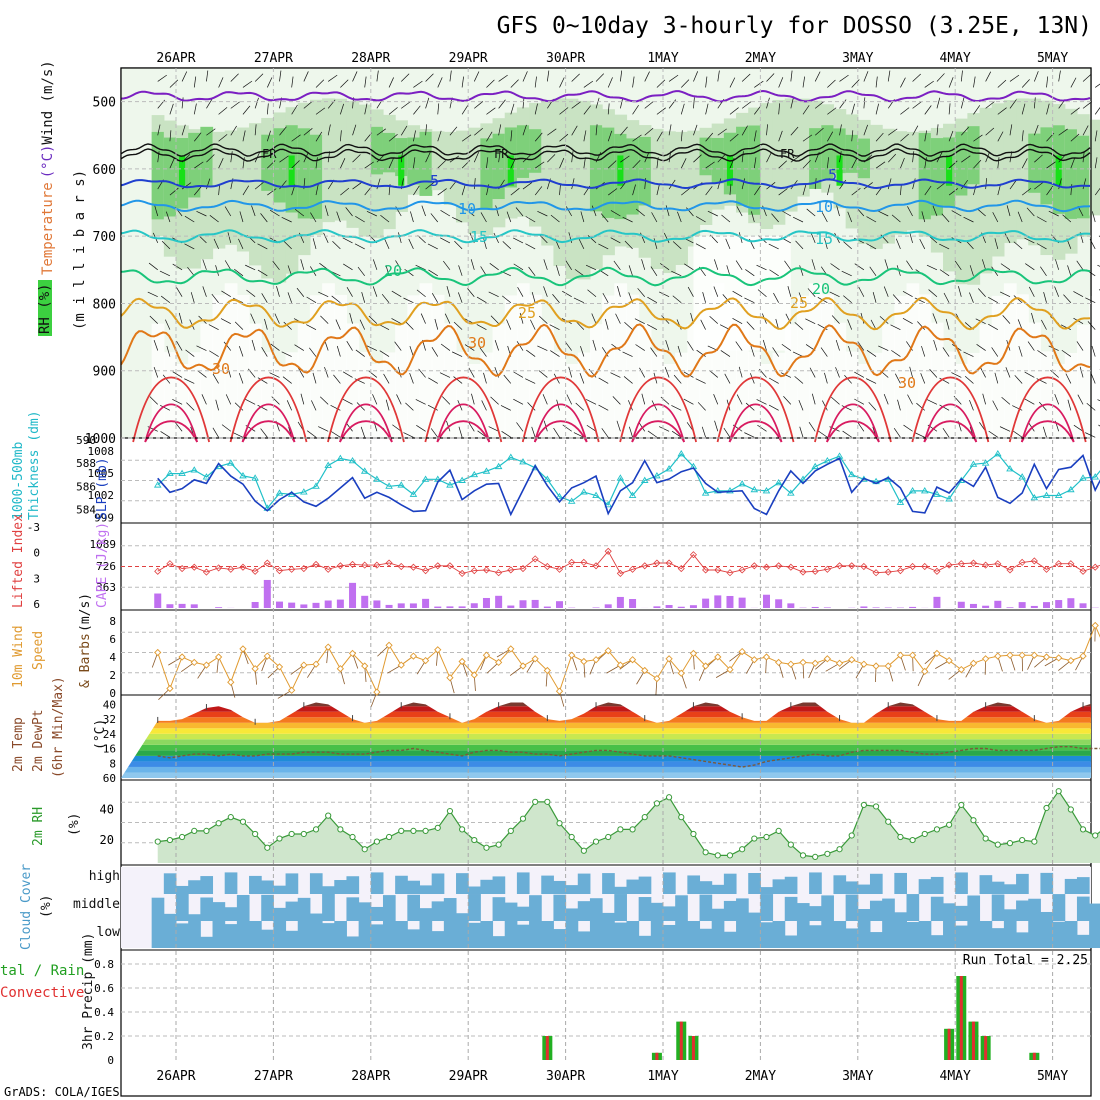  Describe the element at coordinates (560, 423) in the screenshot. I see `hot-contour` at that location.